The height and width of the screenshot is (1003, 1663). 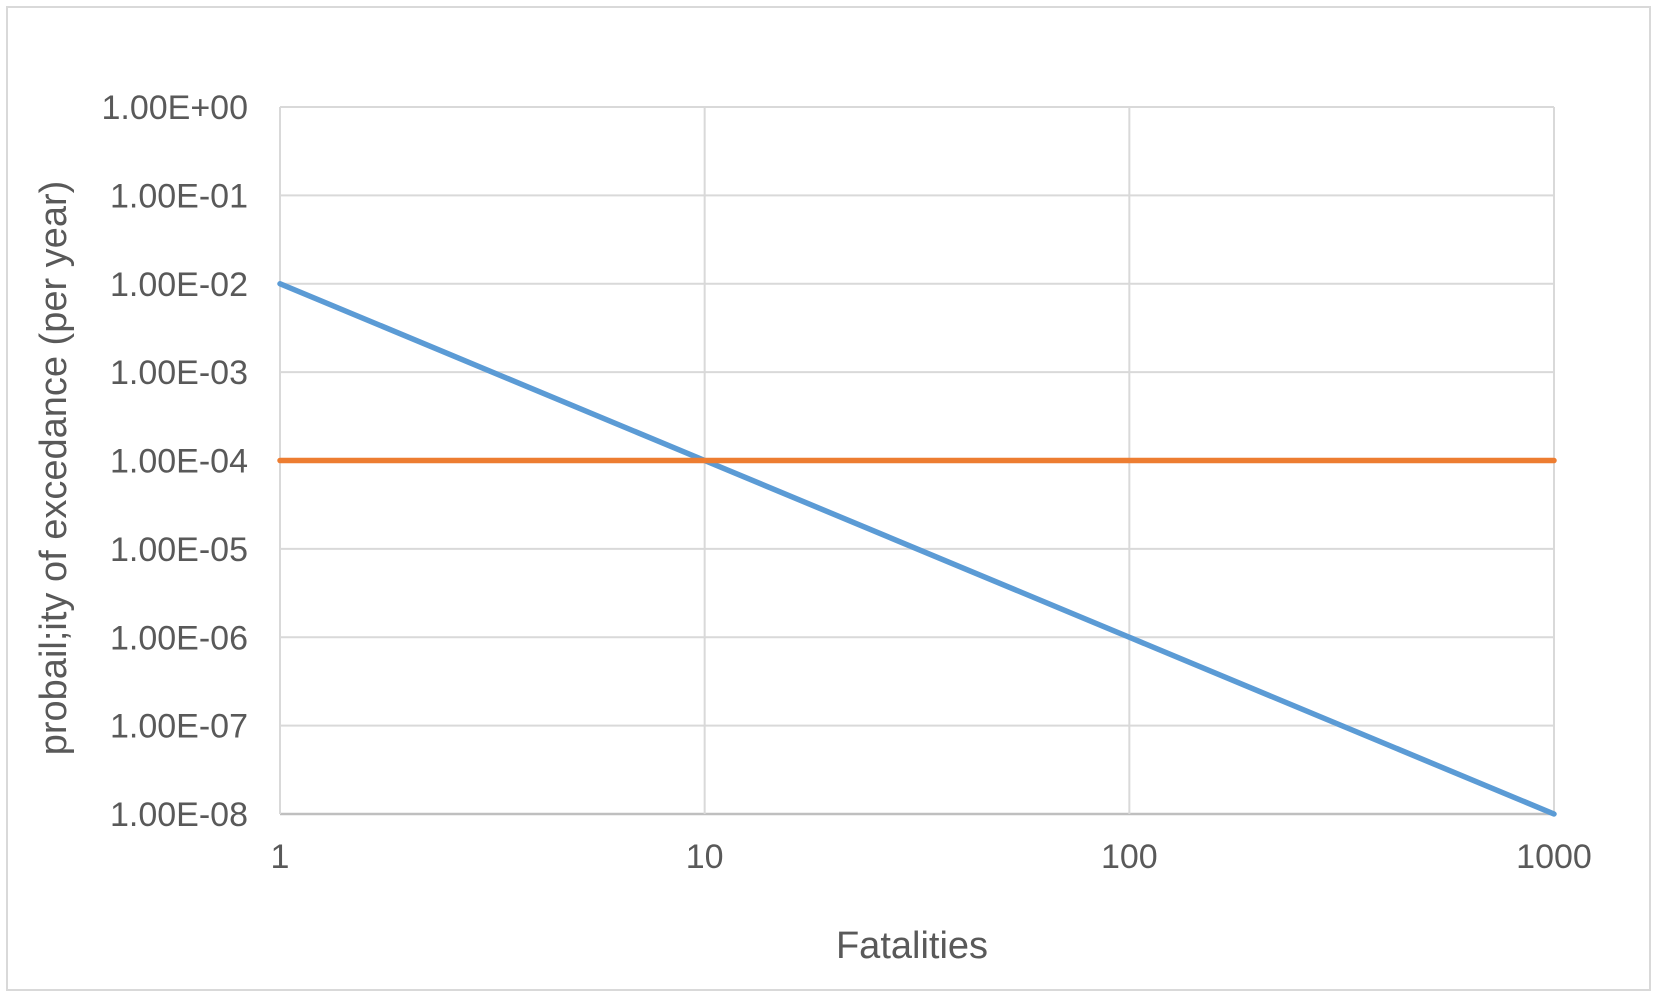 What do you see at coordinates (179, 550) in the screenshot?
I see `y-tick-label: 1.00E-05` at bounding box center [179, 550].